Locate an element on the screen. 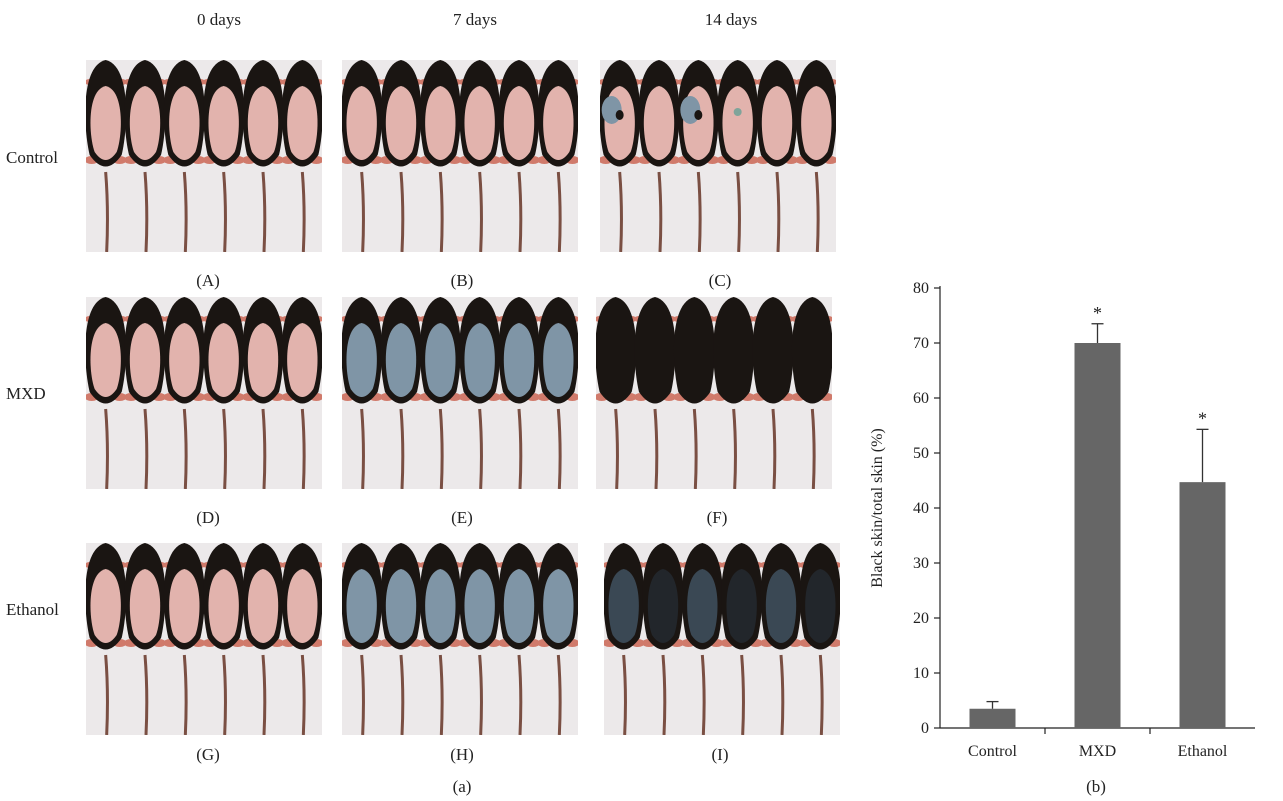 Image resolution: width=1283 pixels, height=801 pixels. y-tick-label: 50 is located at coordinates (921, 453).